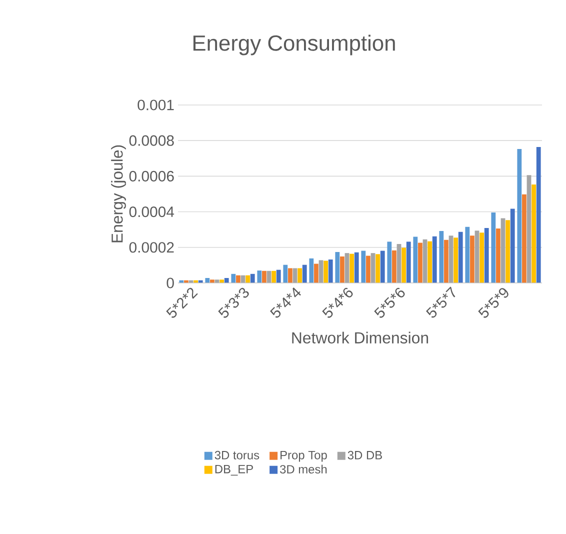  What do you see at coordinates (151, 176) in the screenshot?
I see `y-tick-label: 0.0006` at bounding box center [151, 176].